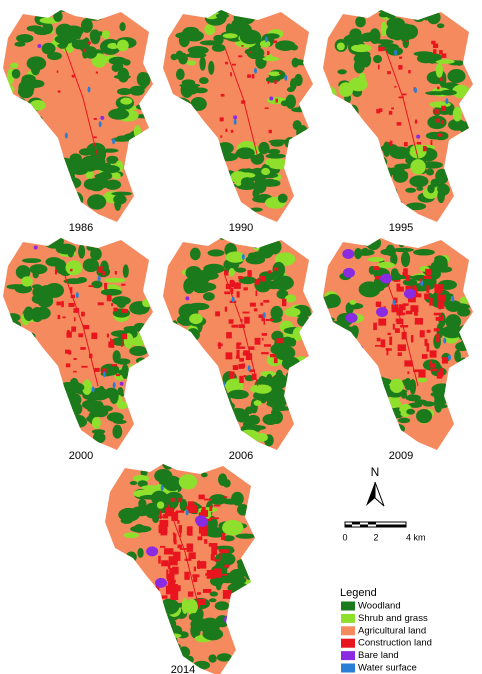 This screenshot has height=674, width=482. I want to click on legend-label: Agricultural land, so click(392, 630).